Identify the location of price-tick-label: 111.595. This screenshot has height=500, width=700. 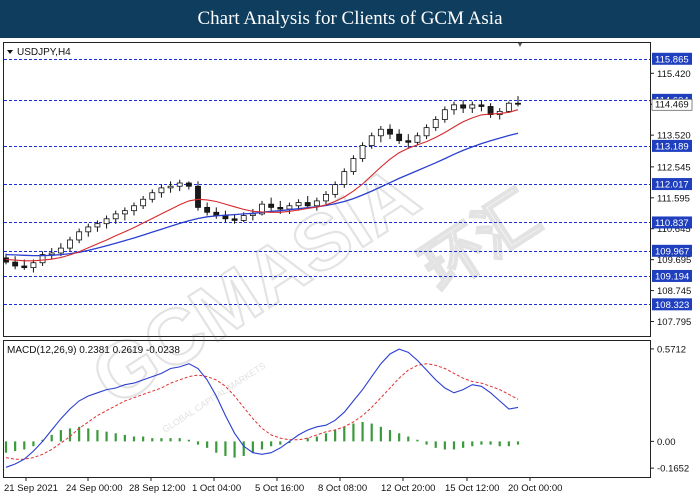
(673, 198).